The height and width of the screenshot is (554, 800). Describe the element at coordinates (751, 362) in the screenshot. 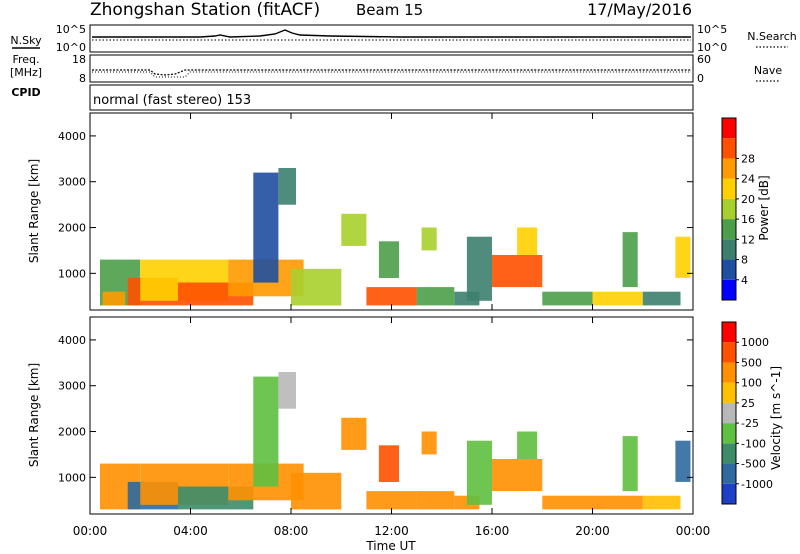

I see `colorbar-tick-label: 500` at that location.